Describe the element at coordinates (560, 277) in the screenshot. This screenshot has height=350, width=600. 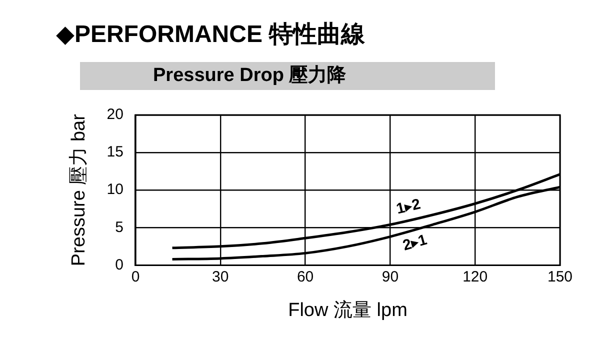
I see `x-tick-label: 150` at that location.